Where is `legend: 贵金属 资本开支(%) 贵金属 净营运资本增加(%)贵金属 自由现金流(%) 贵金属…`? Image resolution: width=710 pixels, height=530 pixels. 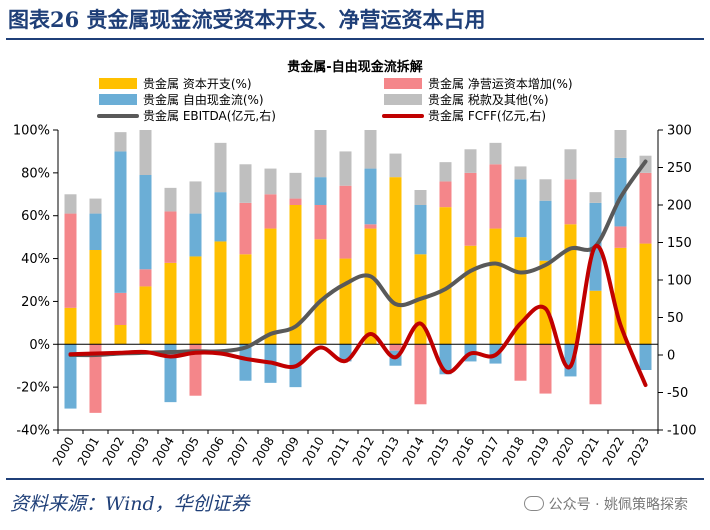 legend: 贵金属 资本开支(%) 贵金属 净营运资本增加(%)贵金属 自由现金流(%) 贵金属… is located at coordinates (335, 99).